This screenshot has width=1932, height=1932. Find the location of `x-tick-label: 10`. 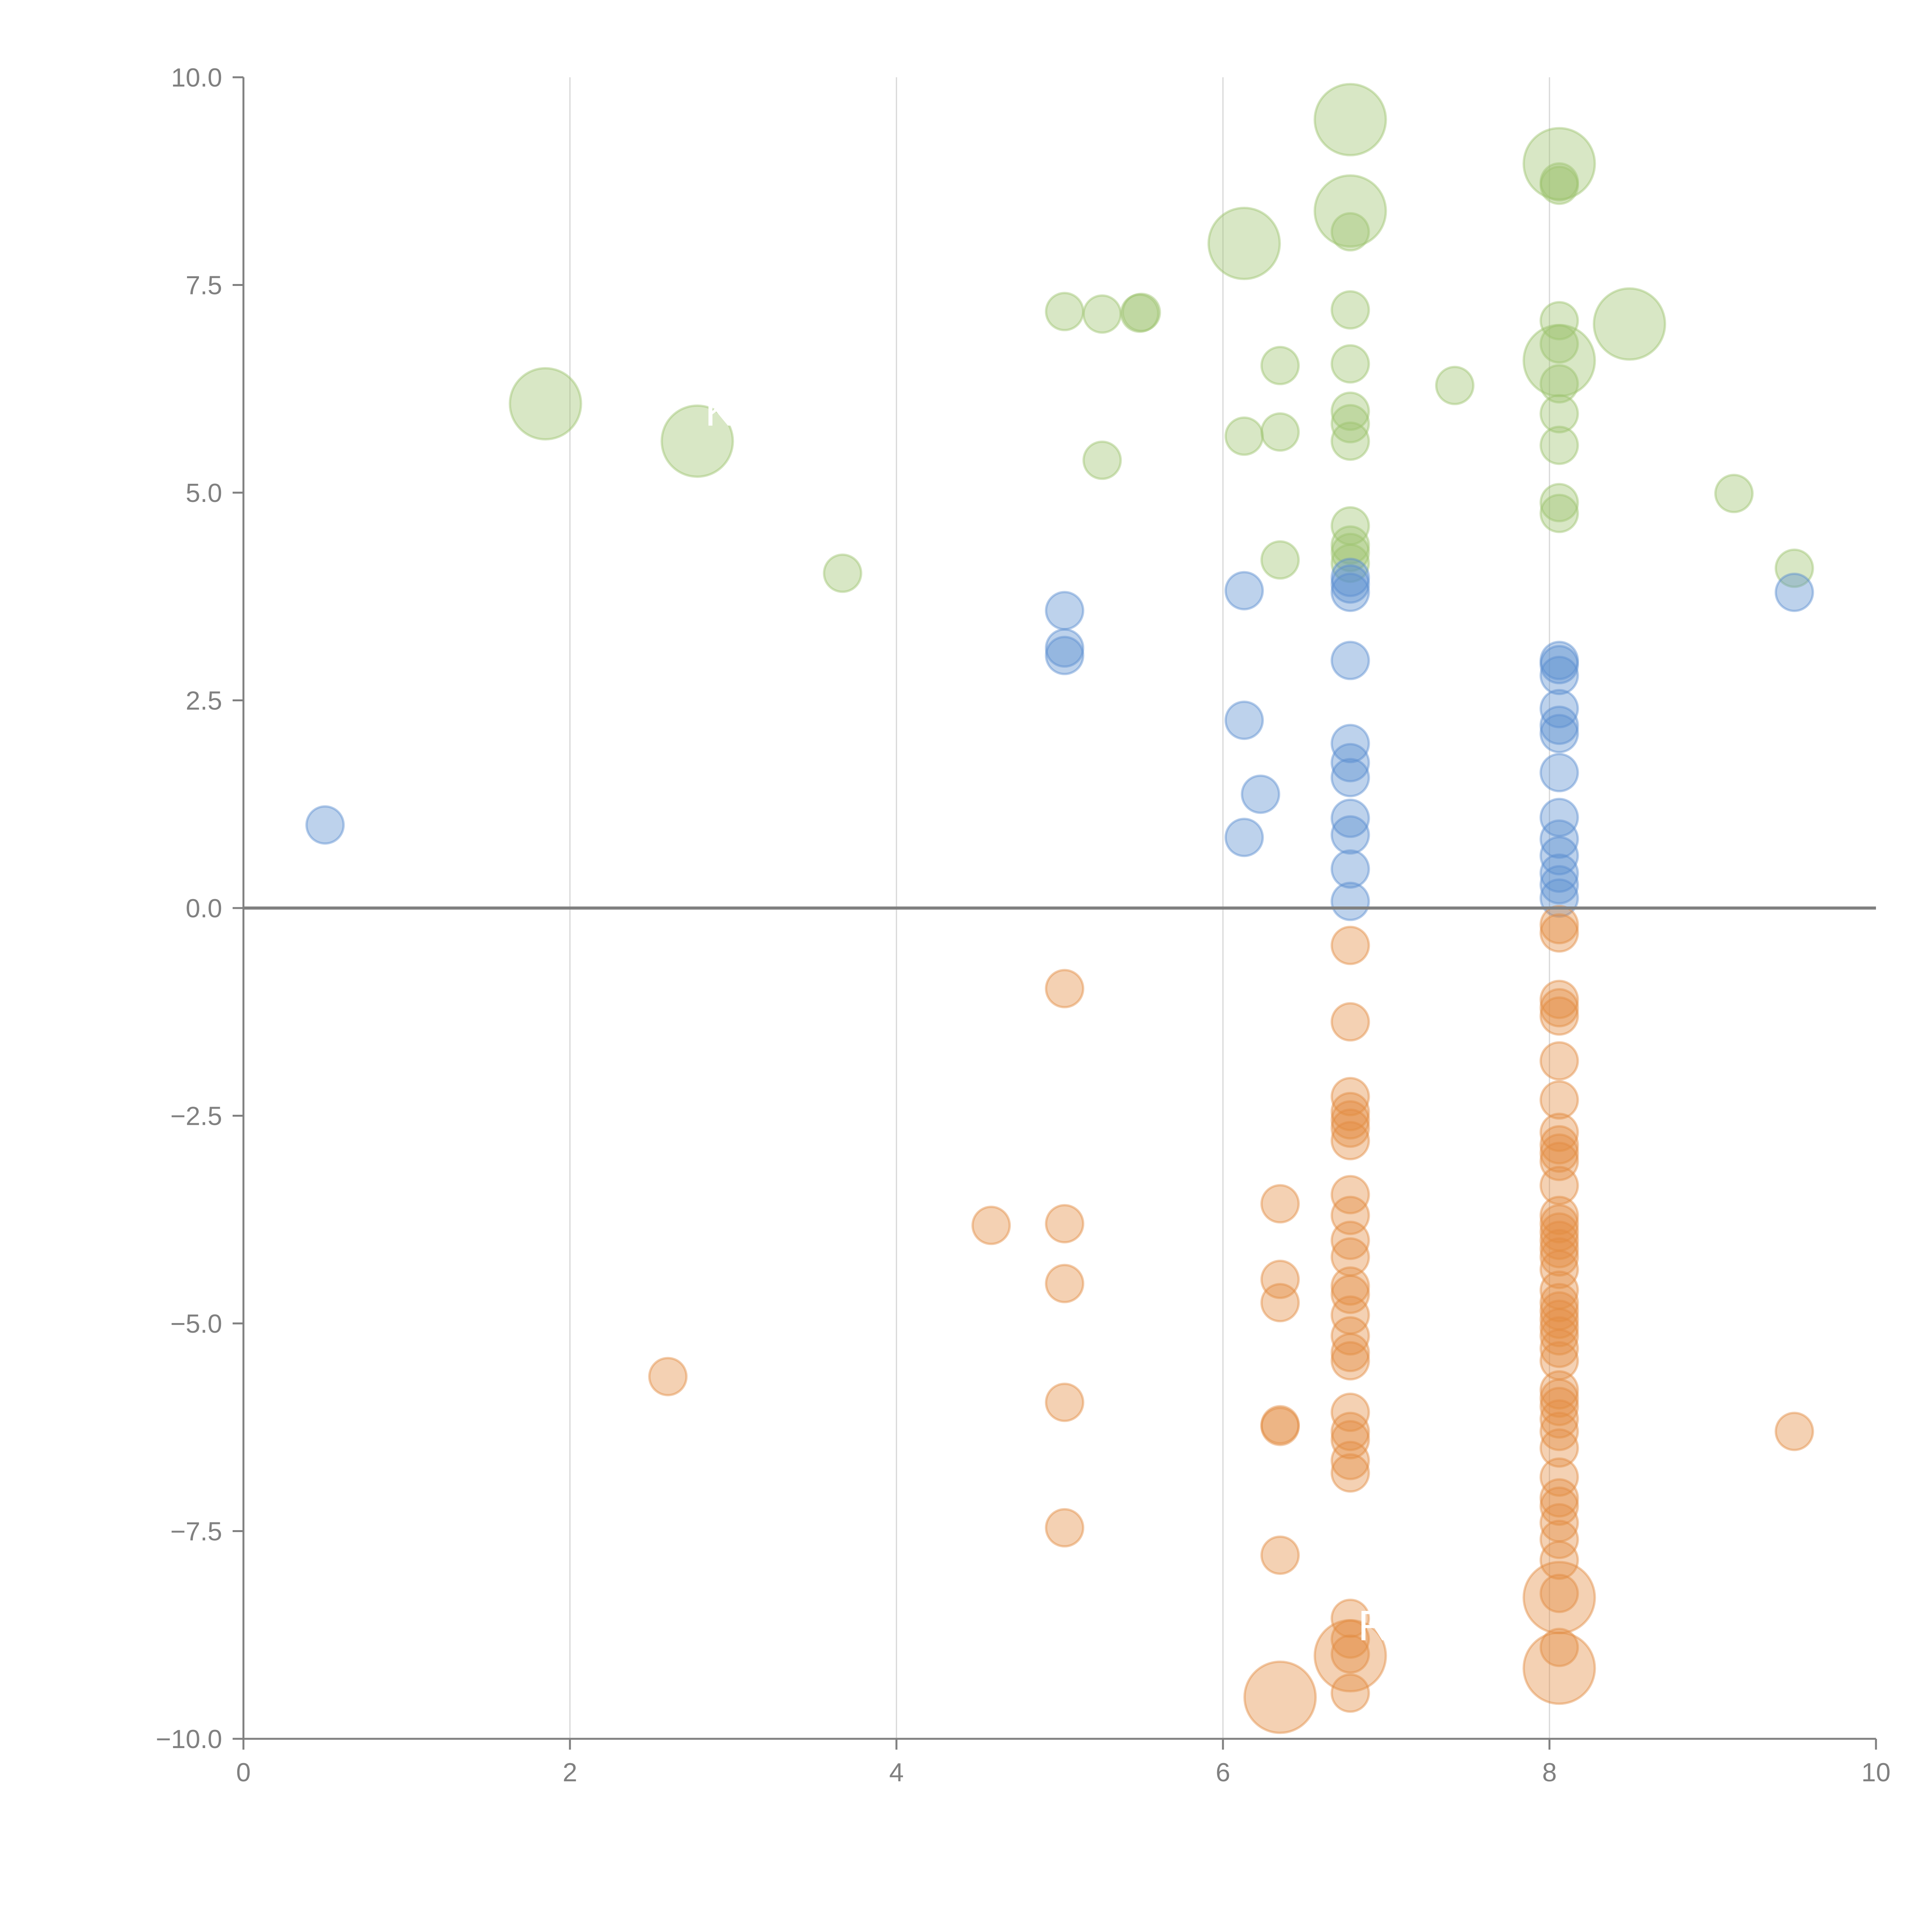

x-tick-label: 10 is located at coordinates (1876, 1772).